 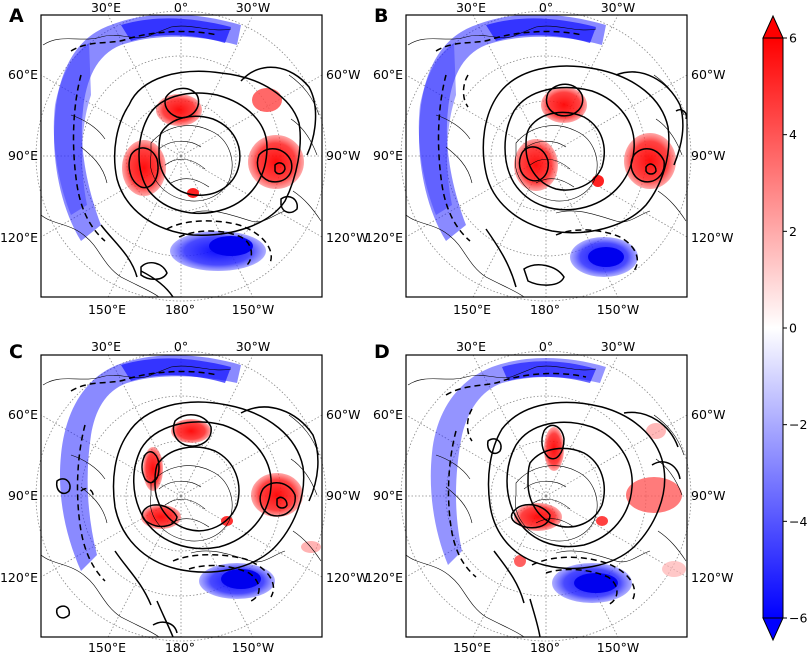 I want to click on colorbar-tick-label: 0, so click(x=793, y=328).